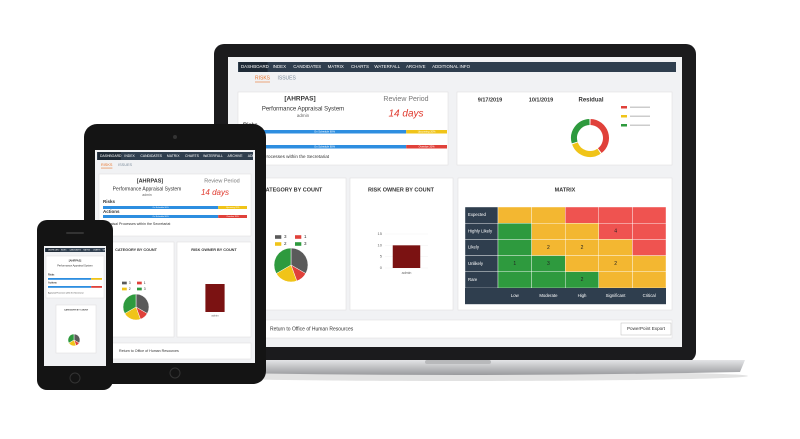 Image resolution: width=800 pixels, height=439 pixels. I want to click on actions-label: Actions, so click(111, 211).